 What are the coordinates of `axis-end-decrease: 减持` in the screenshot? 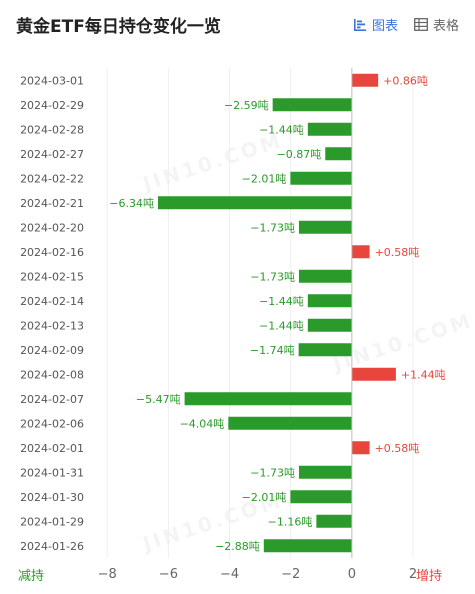 It's located at (31, 576).